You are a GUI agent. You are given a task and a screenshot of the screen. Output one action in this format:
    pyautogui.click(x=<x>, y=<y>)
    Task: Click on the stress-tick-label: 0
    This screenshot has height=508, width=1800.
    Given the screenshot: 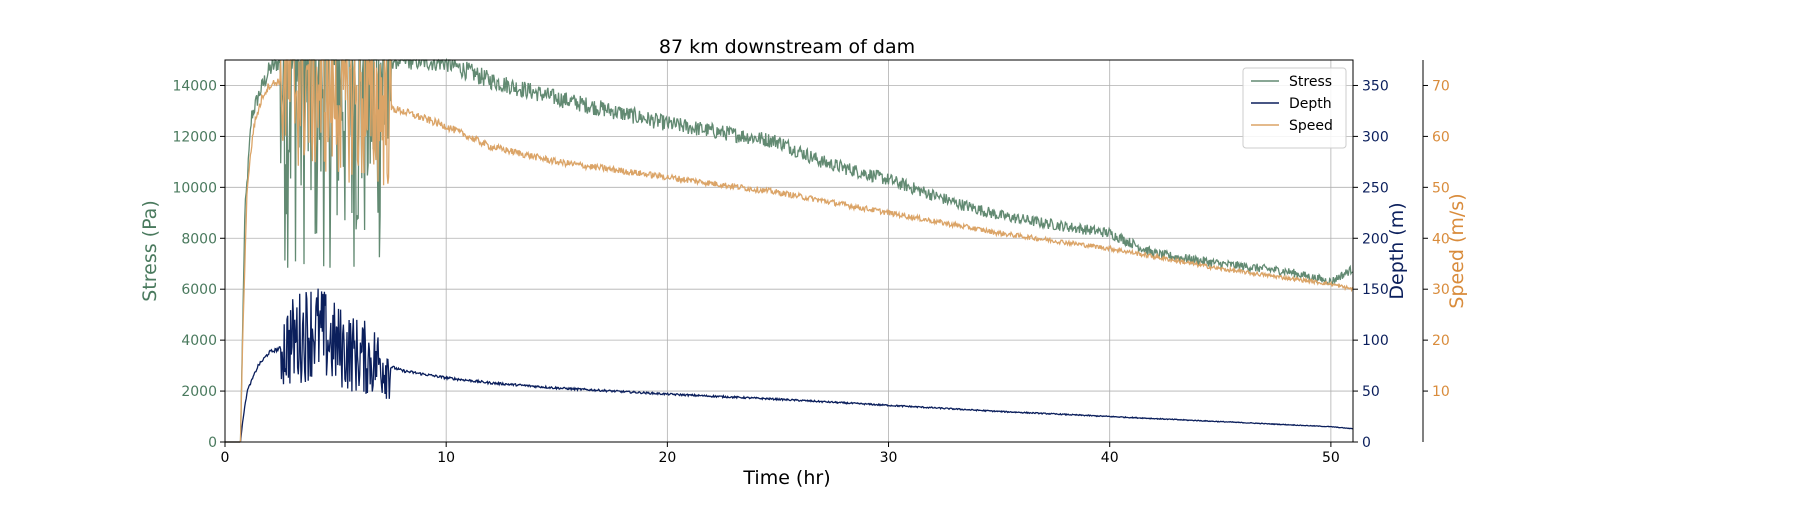 What is the action you would take?
    pyautogui.click(x=212, y=443)
    